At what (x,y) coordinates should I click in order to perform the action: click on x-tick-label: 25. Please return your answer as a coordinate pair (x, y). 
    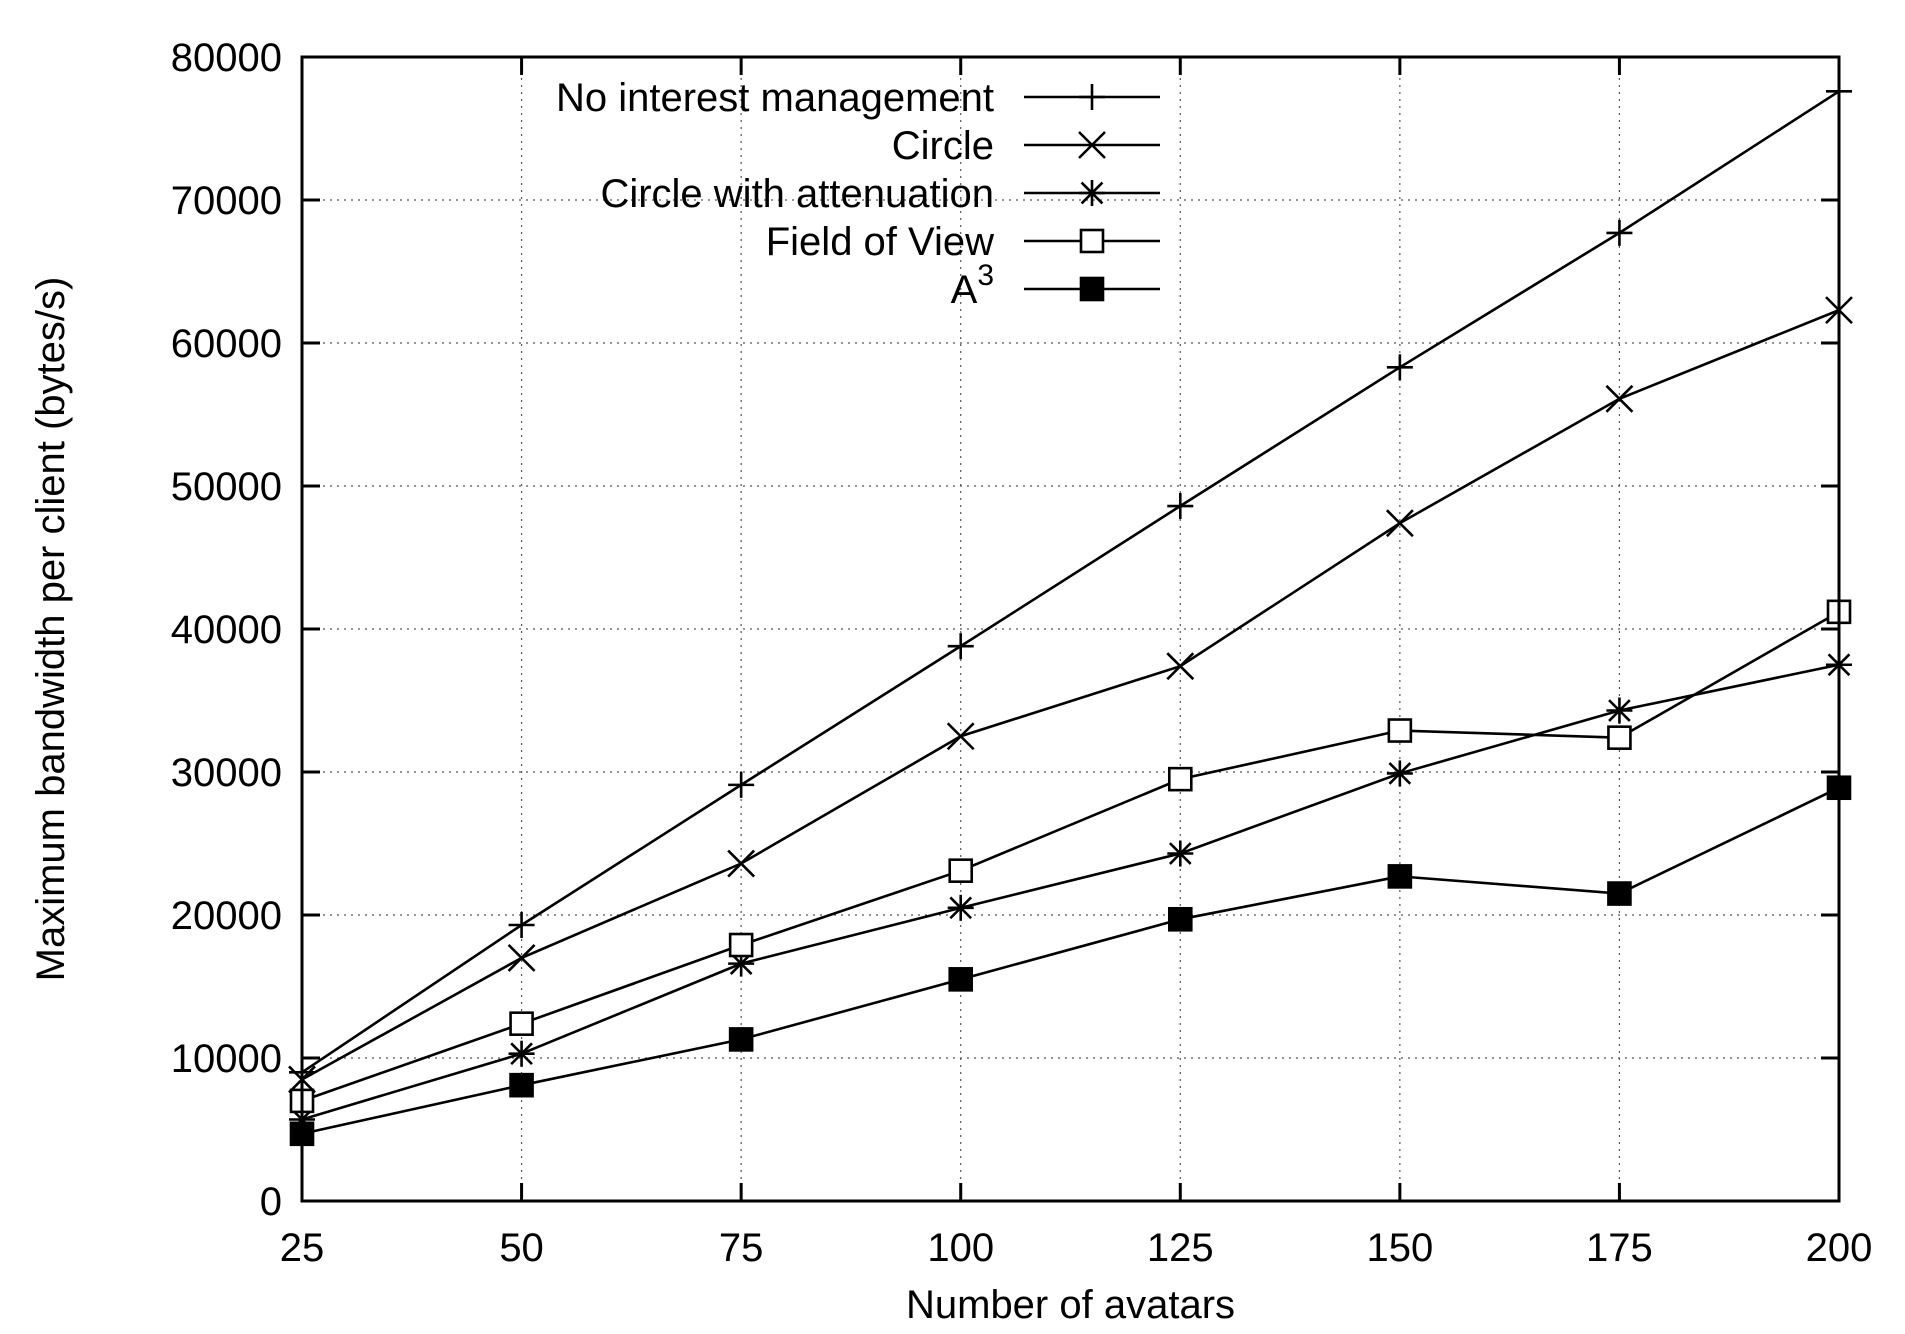
    Looking at the image, I should click on (302, 1248).